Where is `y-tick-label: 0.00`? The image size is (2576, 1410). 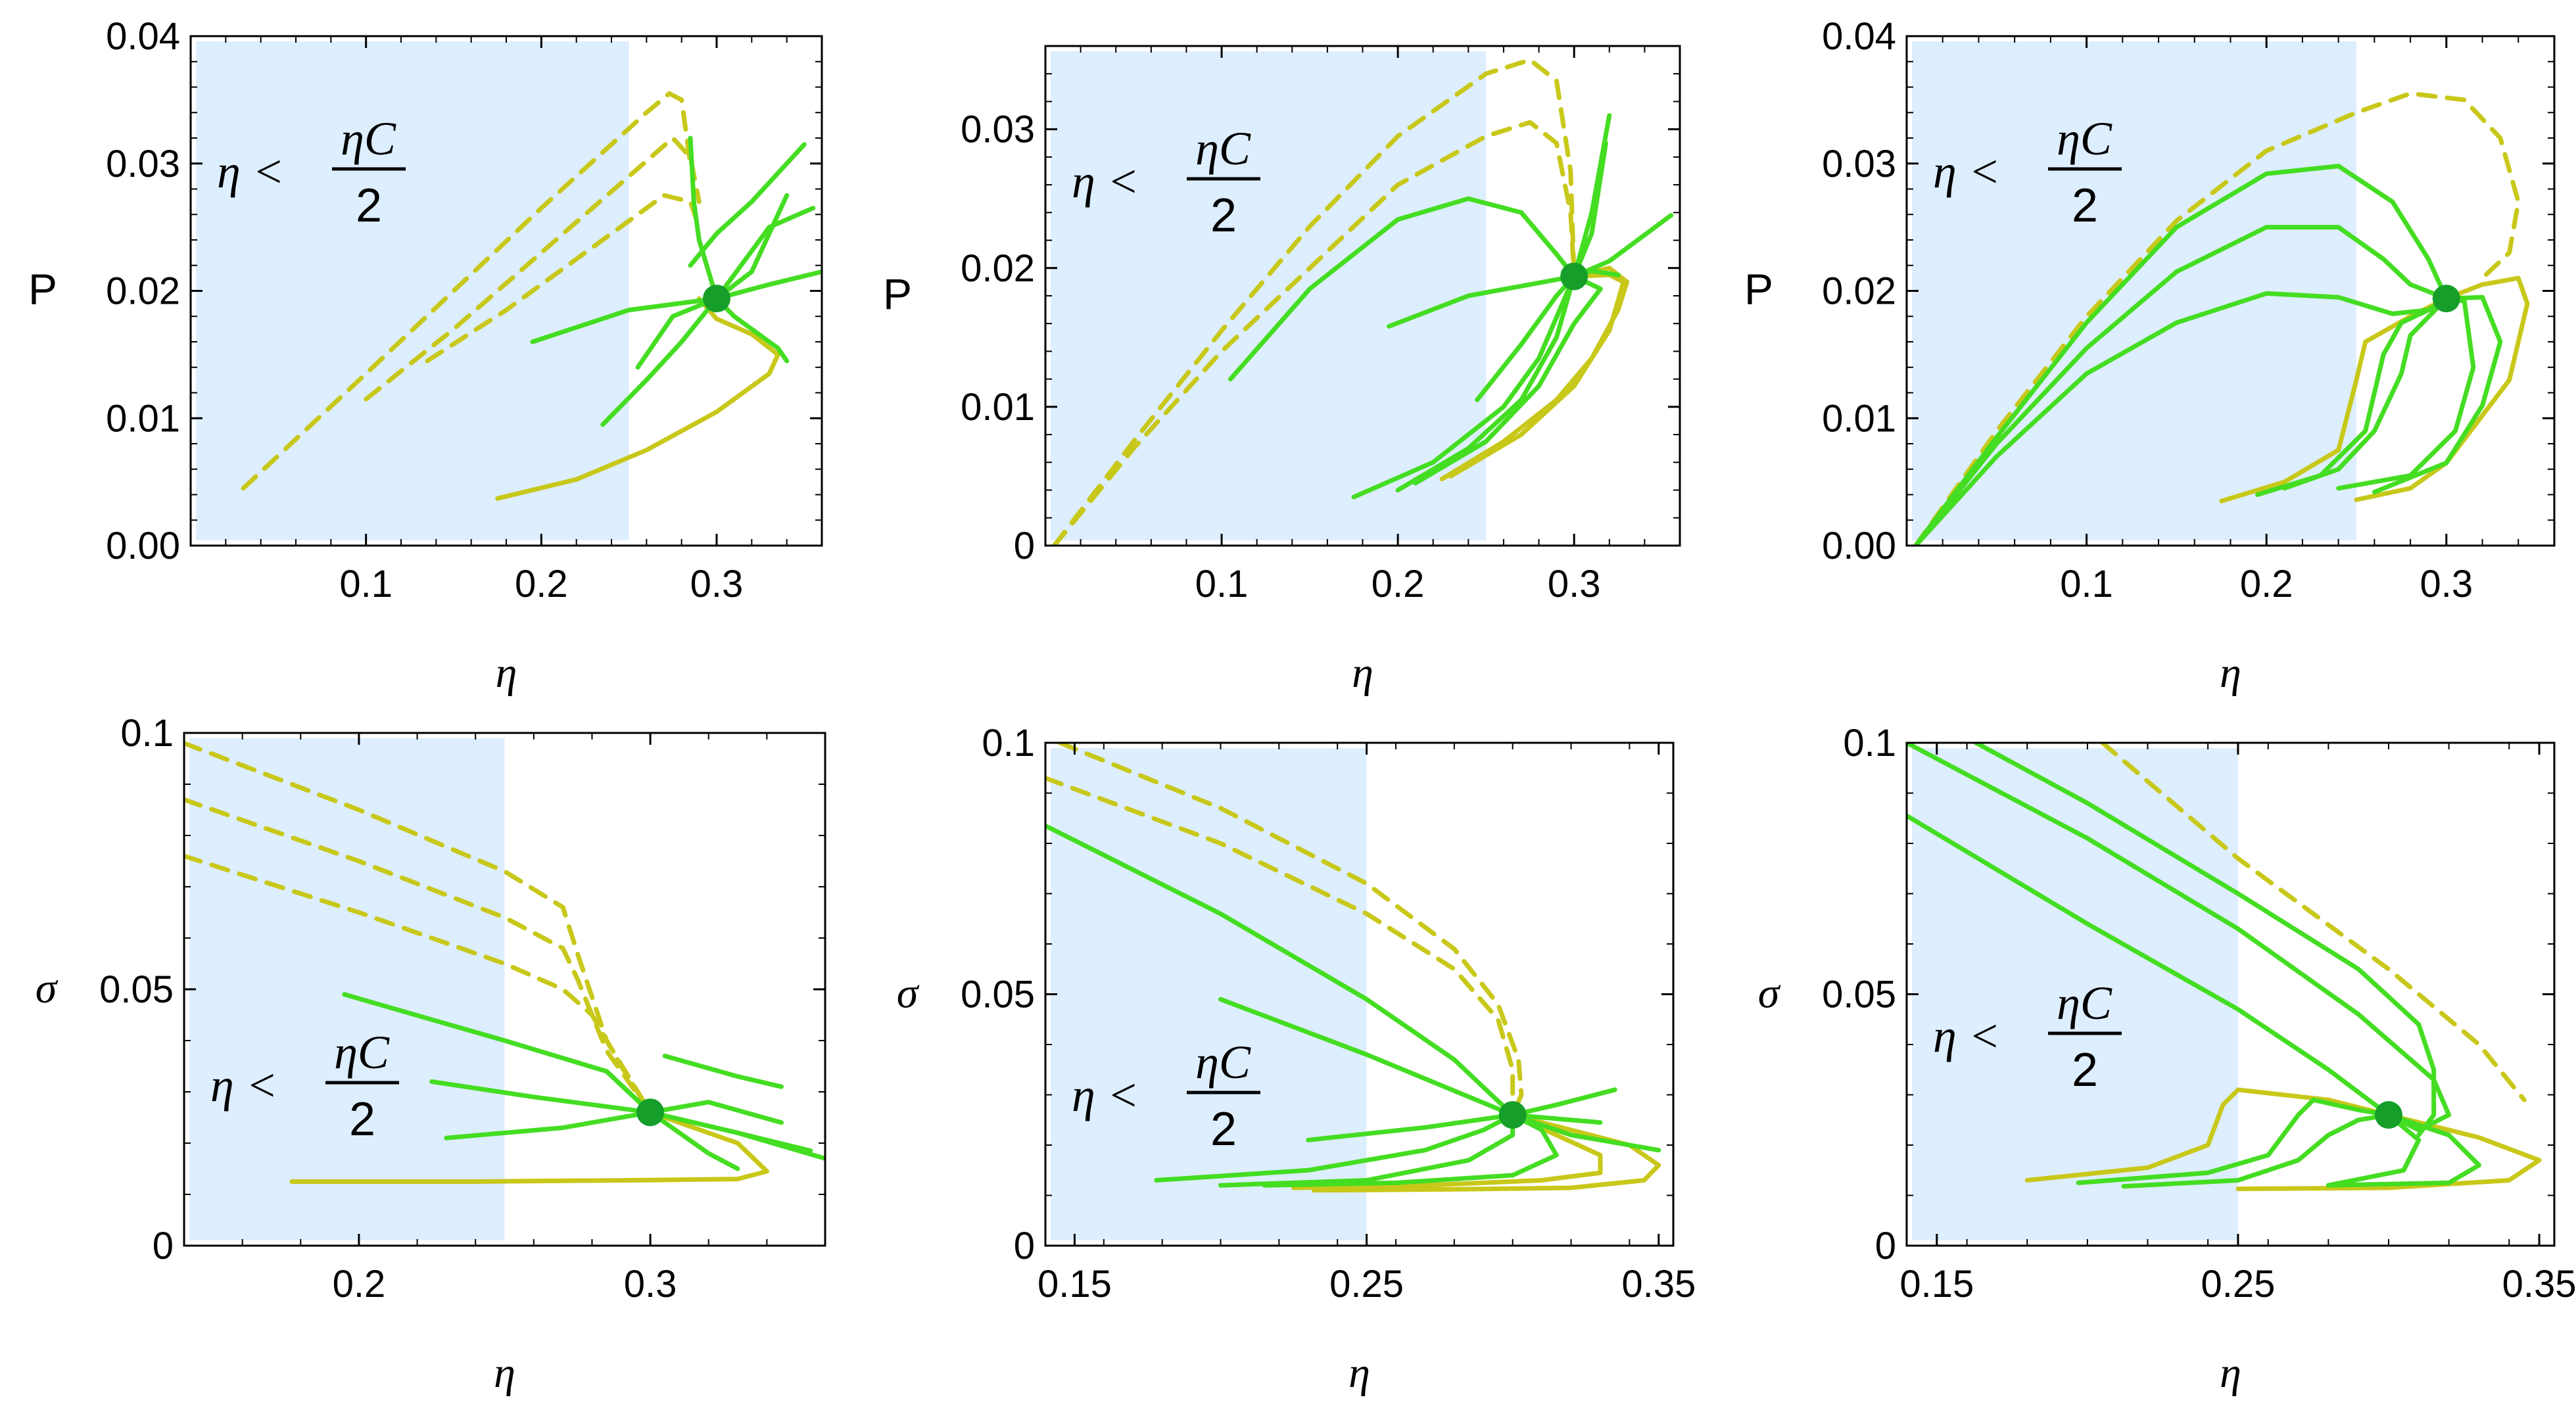
y-tick-label: 0.00 is located at coordinates (1859, 546).